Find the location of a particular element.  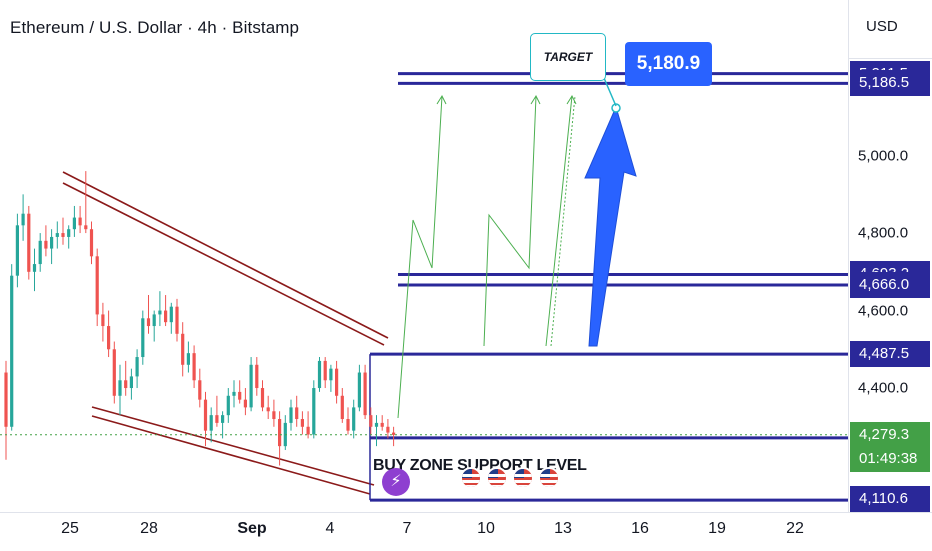

price-tick-label: 4,800.0 is located at coordinates (883, 233).